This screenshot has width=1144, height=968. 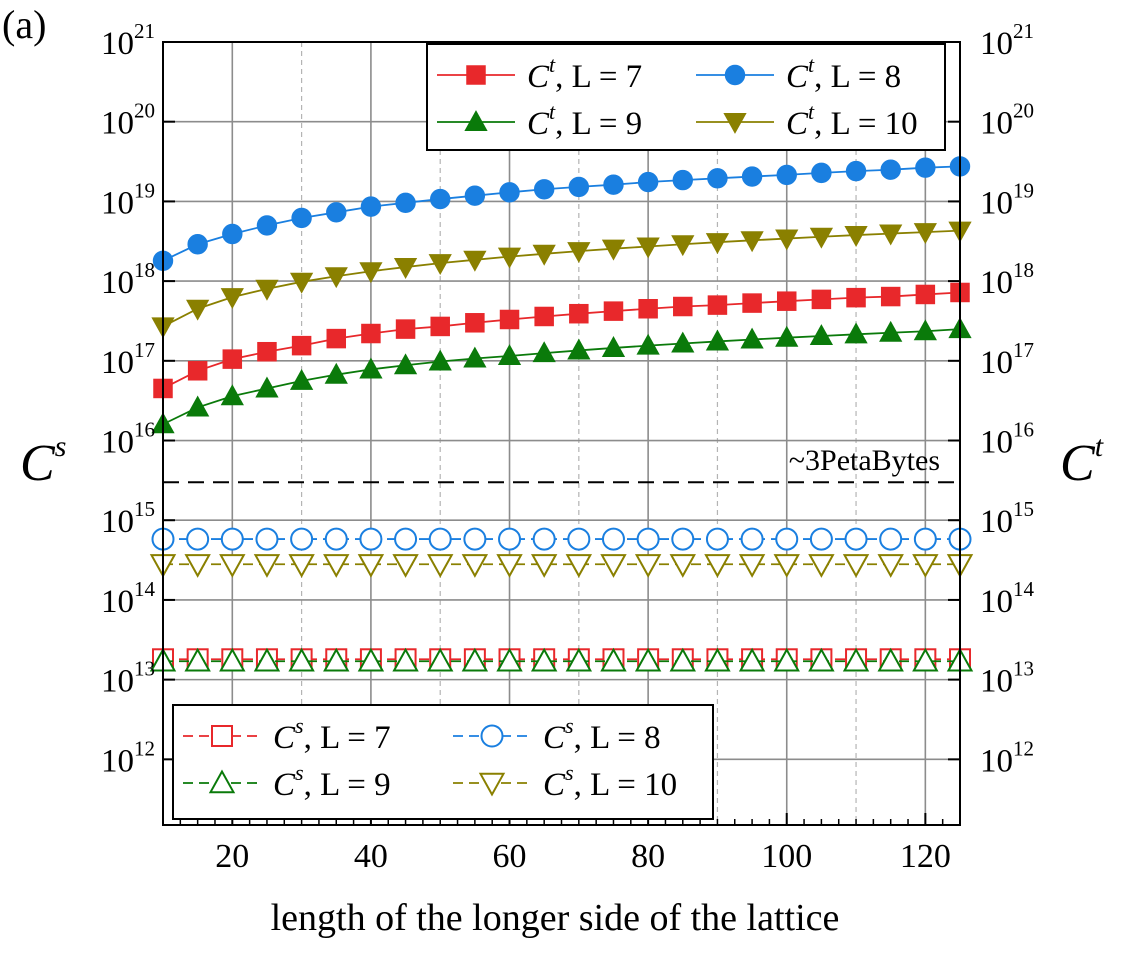 I want to click on y-tick-exponent: 15, so click(x=1023, y=509).